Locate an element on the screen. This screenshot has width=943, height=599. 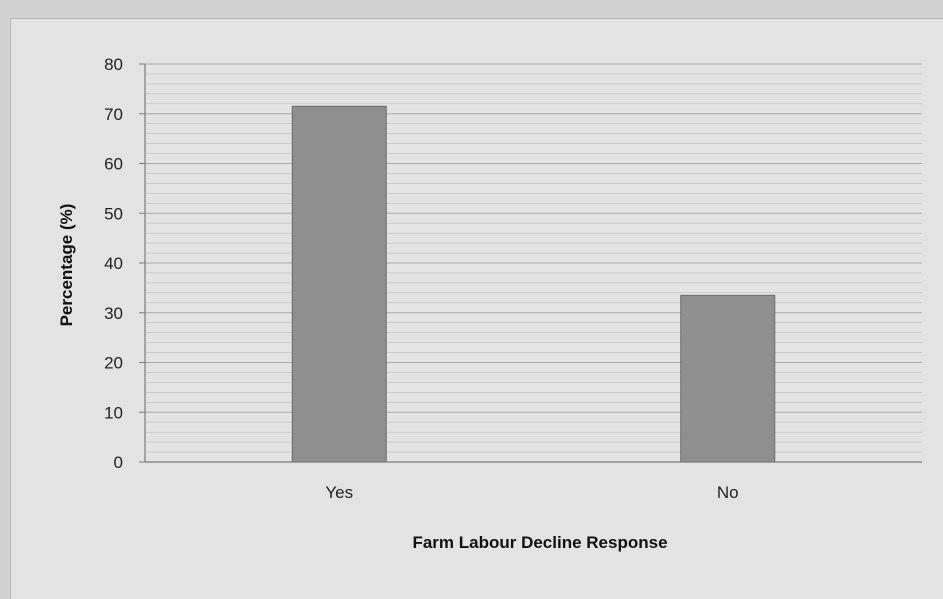
bar-yes is located at coordinates (339, 284).